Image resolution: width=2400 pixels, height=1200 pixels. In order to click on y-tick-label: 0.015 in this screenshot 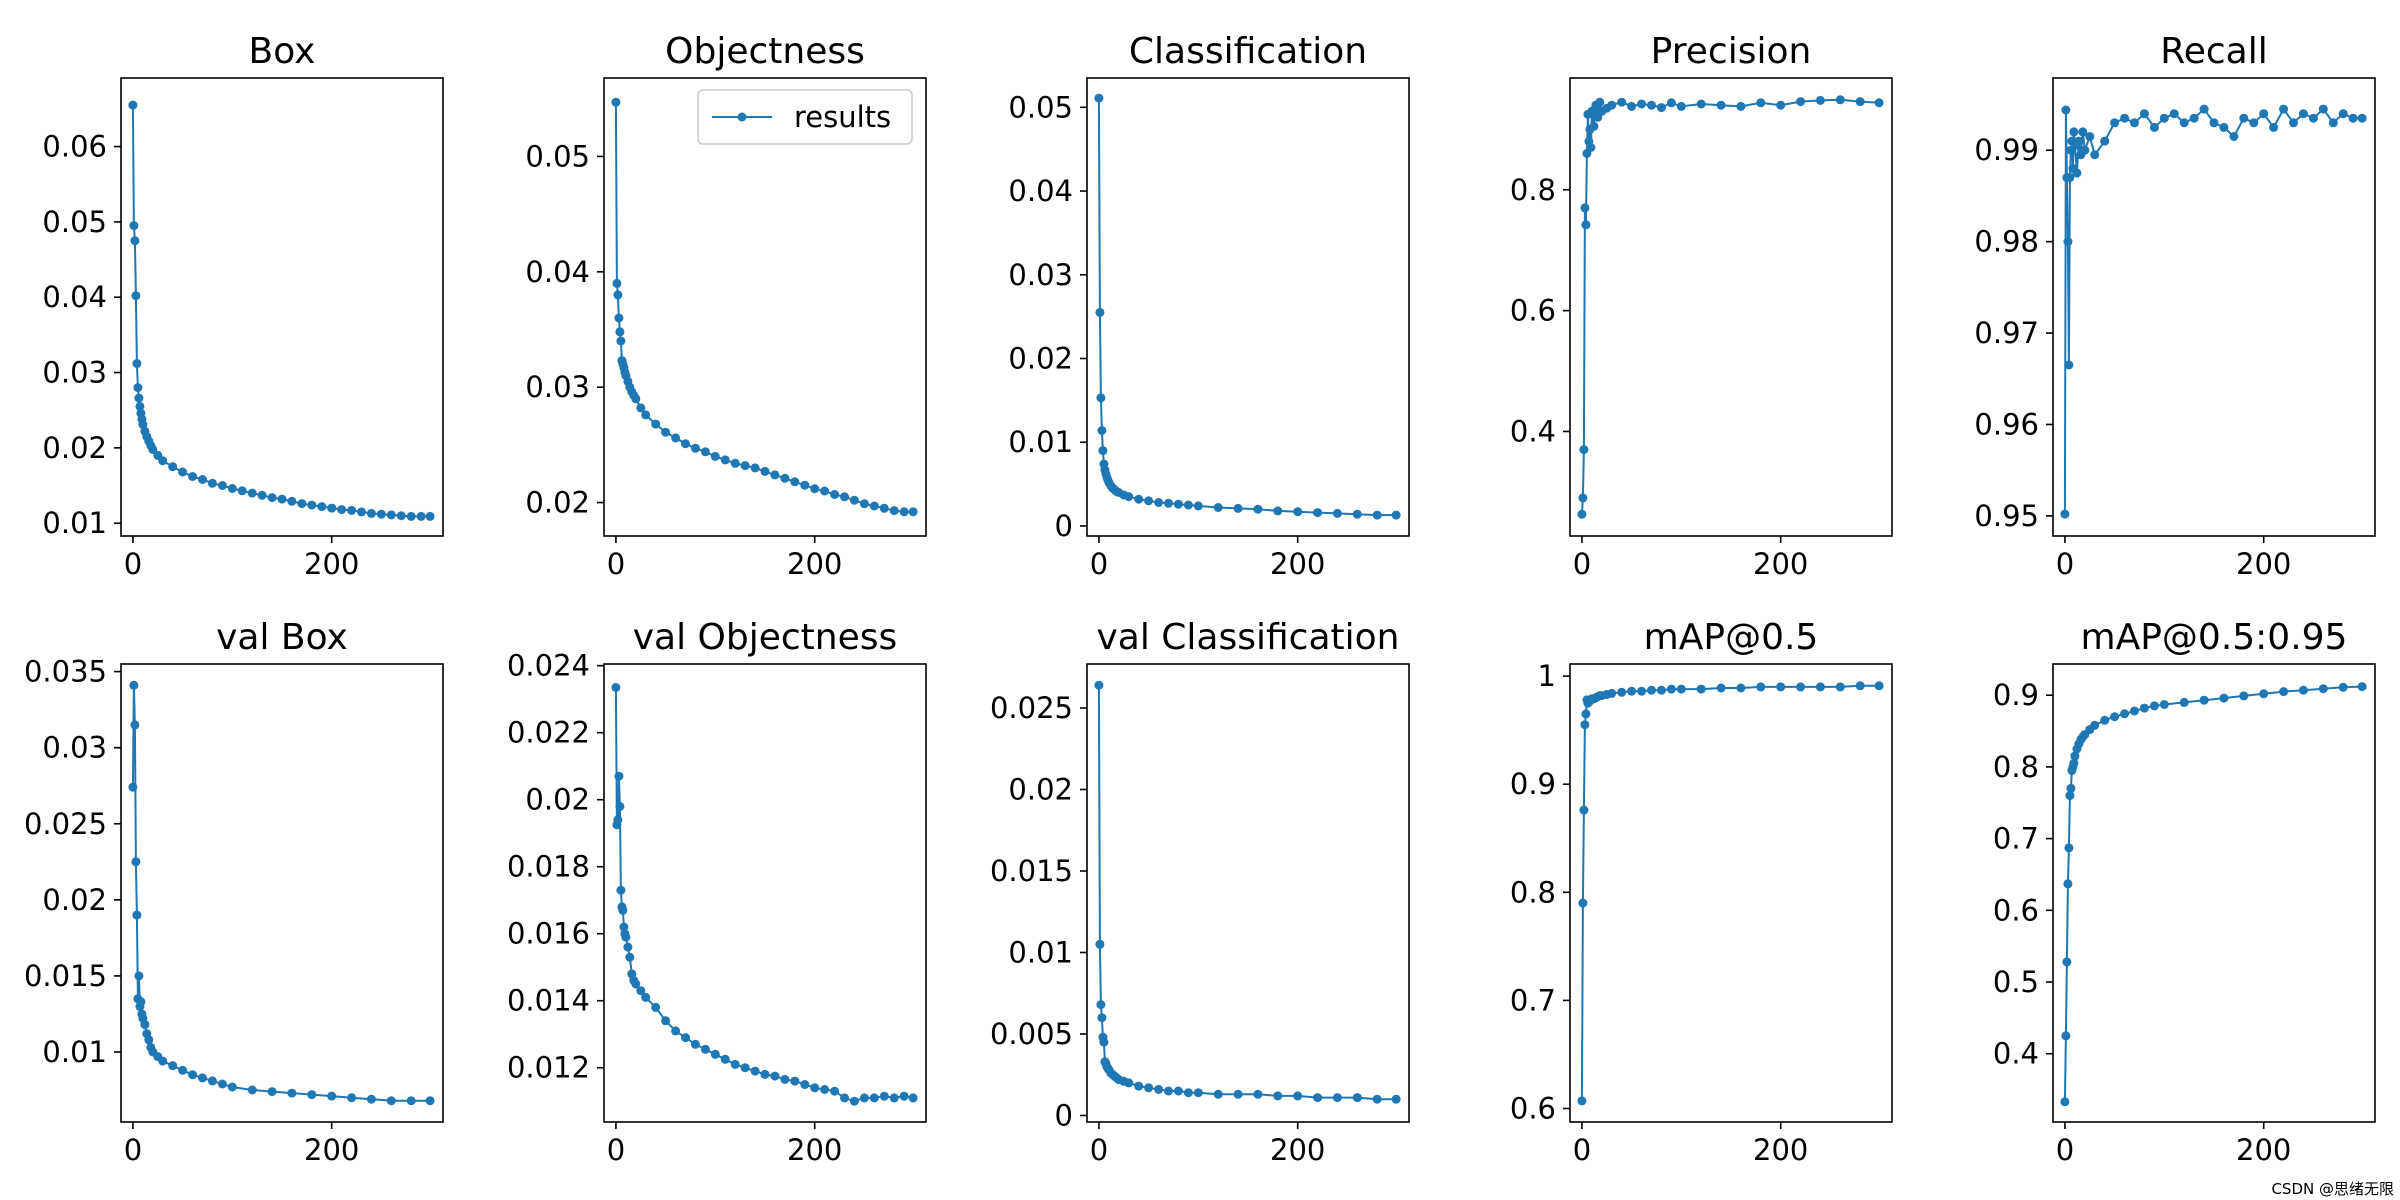, I will do `click(65, 976)`.